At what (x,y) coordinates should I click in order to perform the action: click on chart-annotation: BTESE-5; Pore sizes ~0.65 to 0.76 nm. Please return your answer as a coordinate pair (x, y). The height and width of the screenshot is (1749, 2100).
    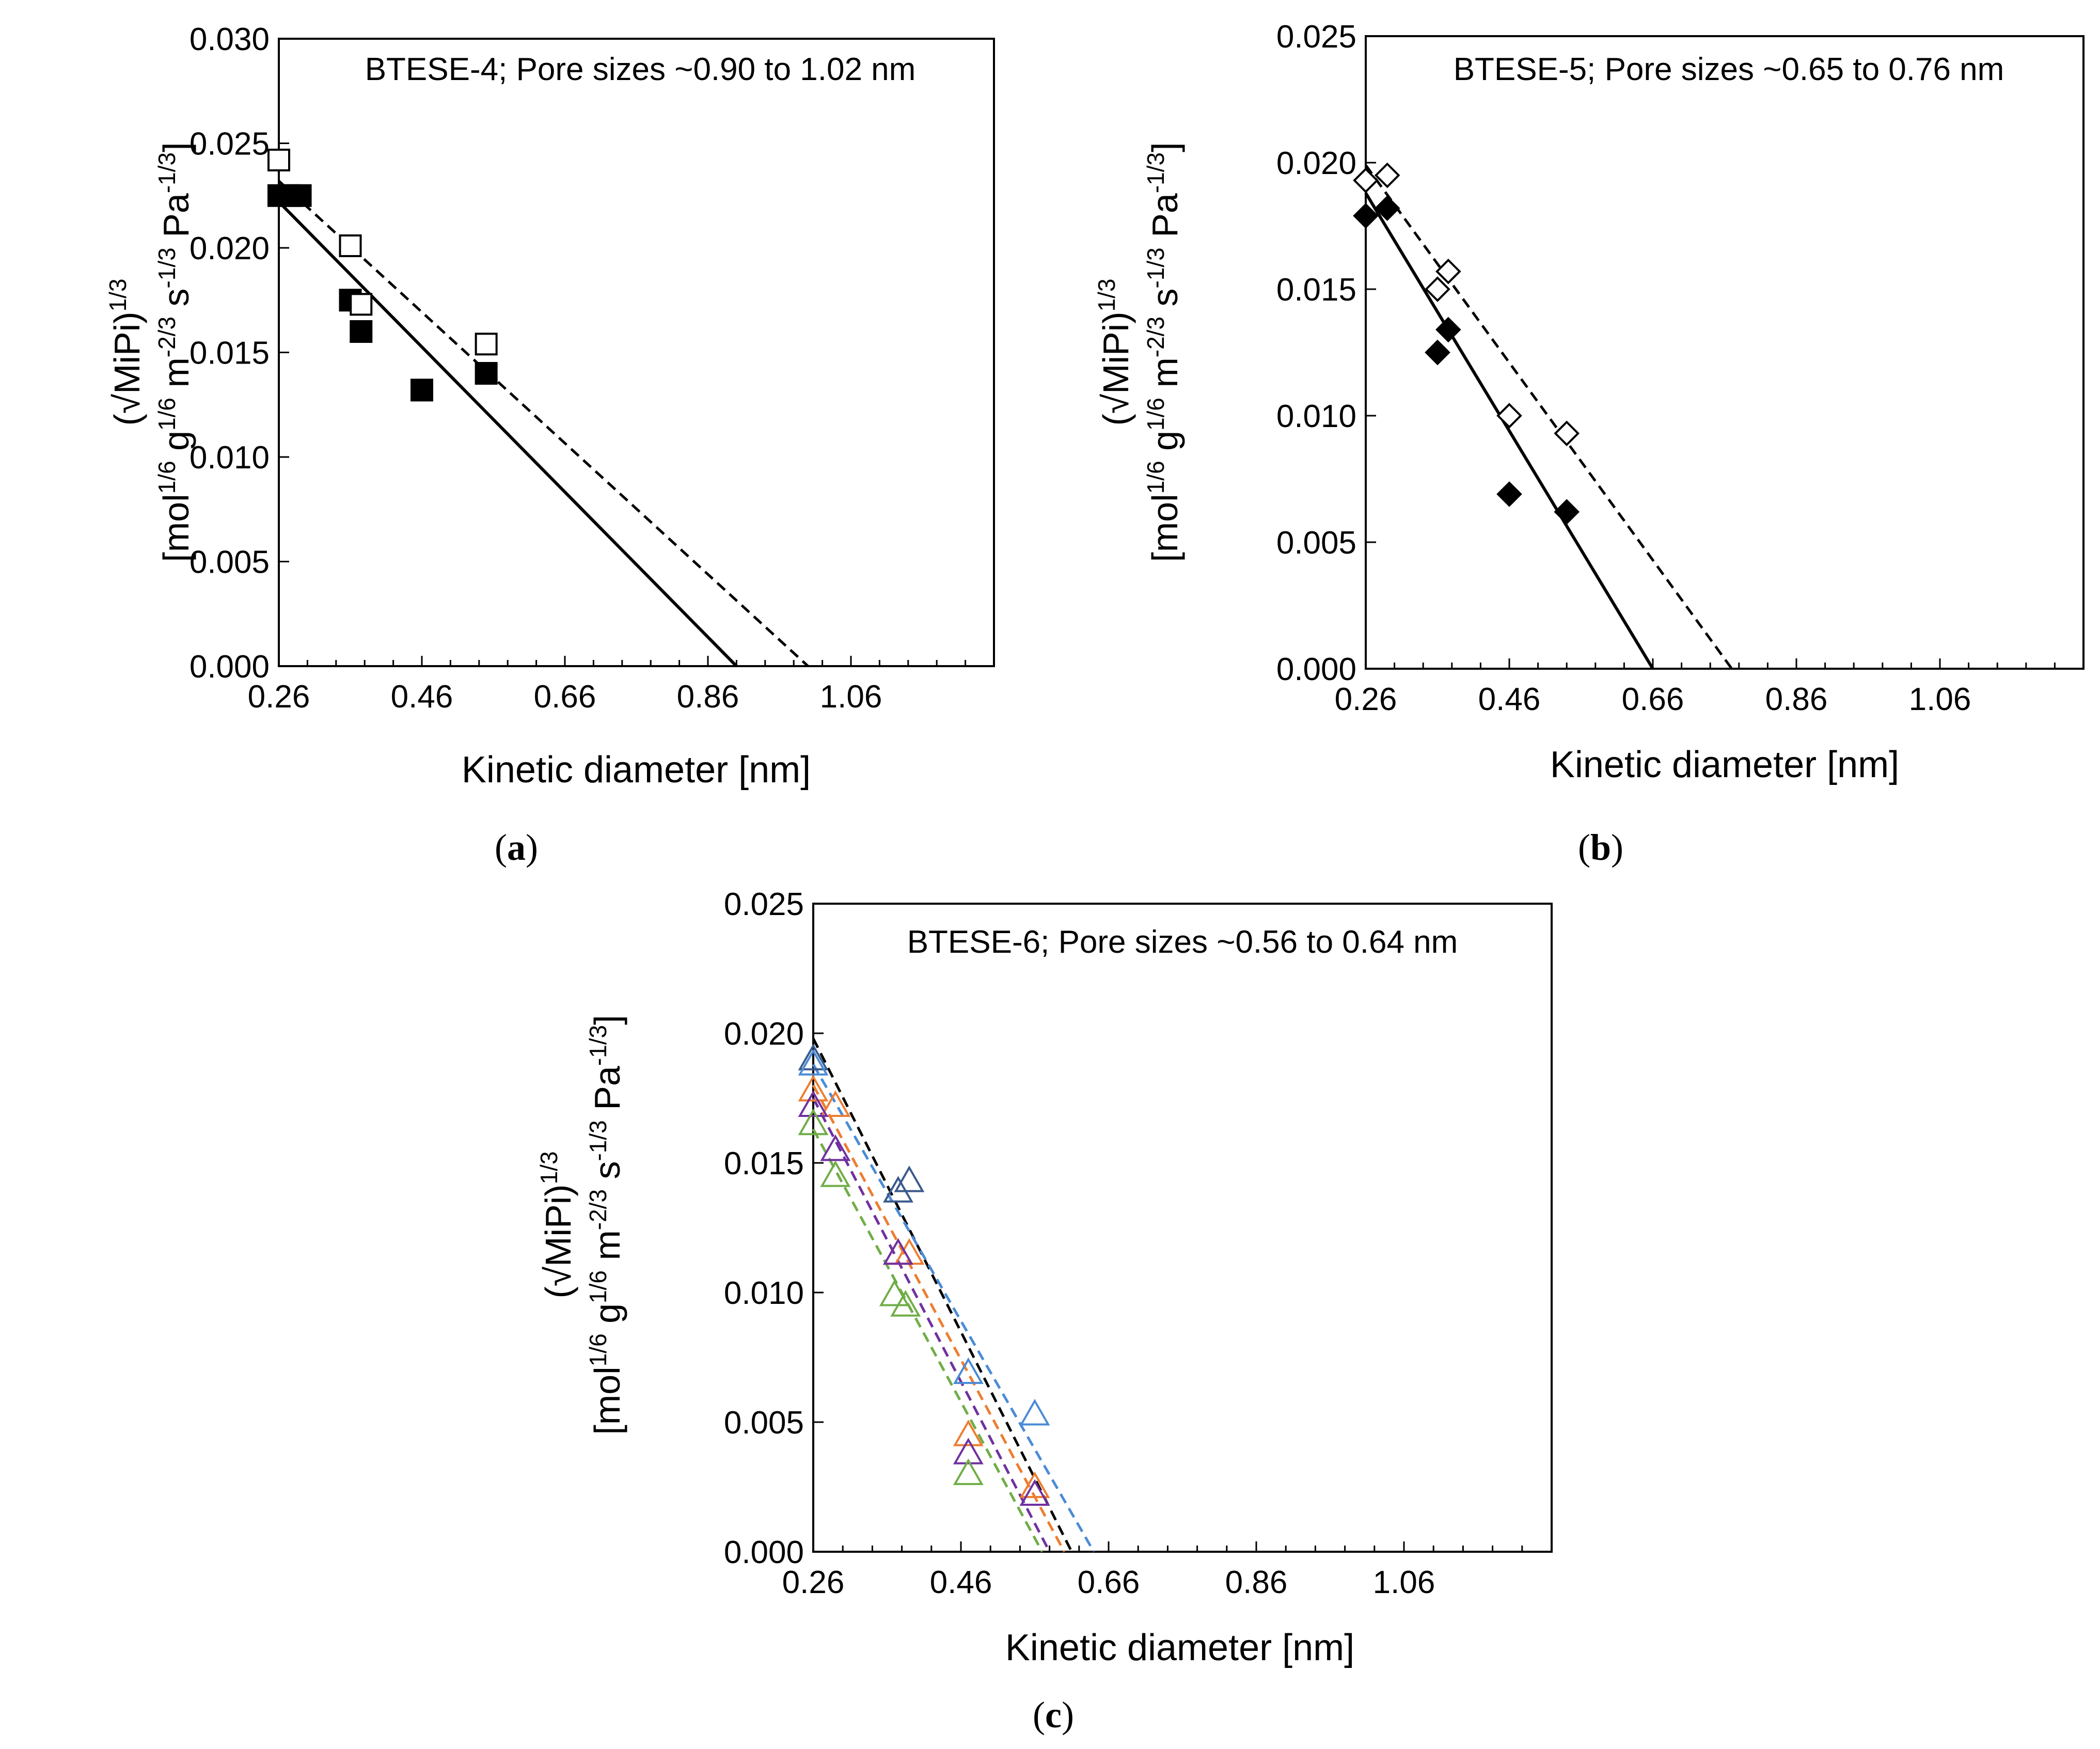
    Looking at the image, I should click on (1729, 69).